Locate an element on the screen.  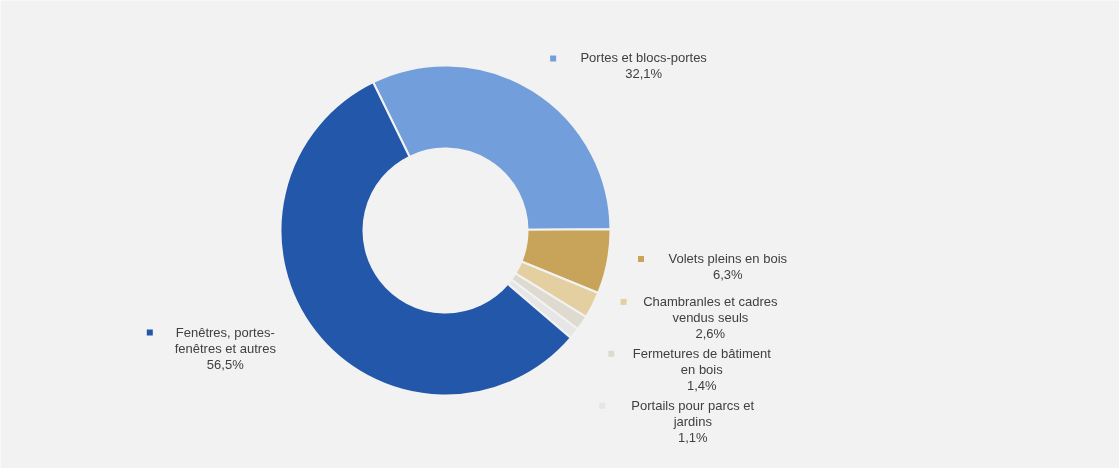
legend-label: Chambranles et cadres vendus seuls is located at coordinates (711, 309).